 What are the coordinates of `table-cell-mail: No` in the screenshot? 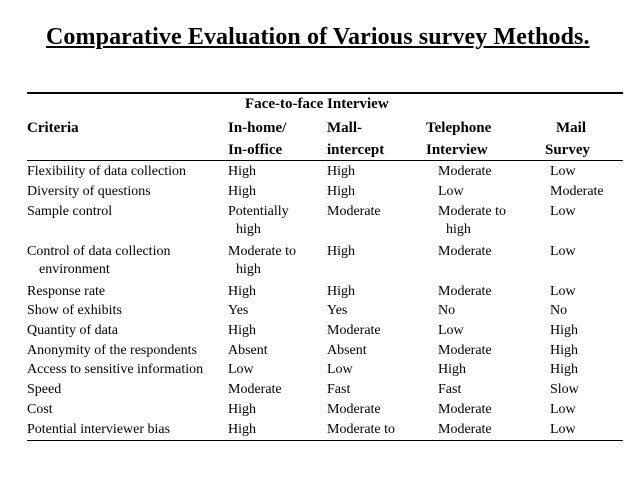 It's located at (559, 310).